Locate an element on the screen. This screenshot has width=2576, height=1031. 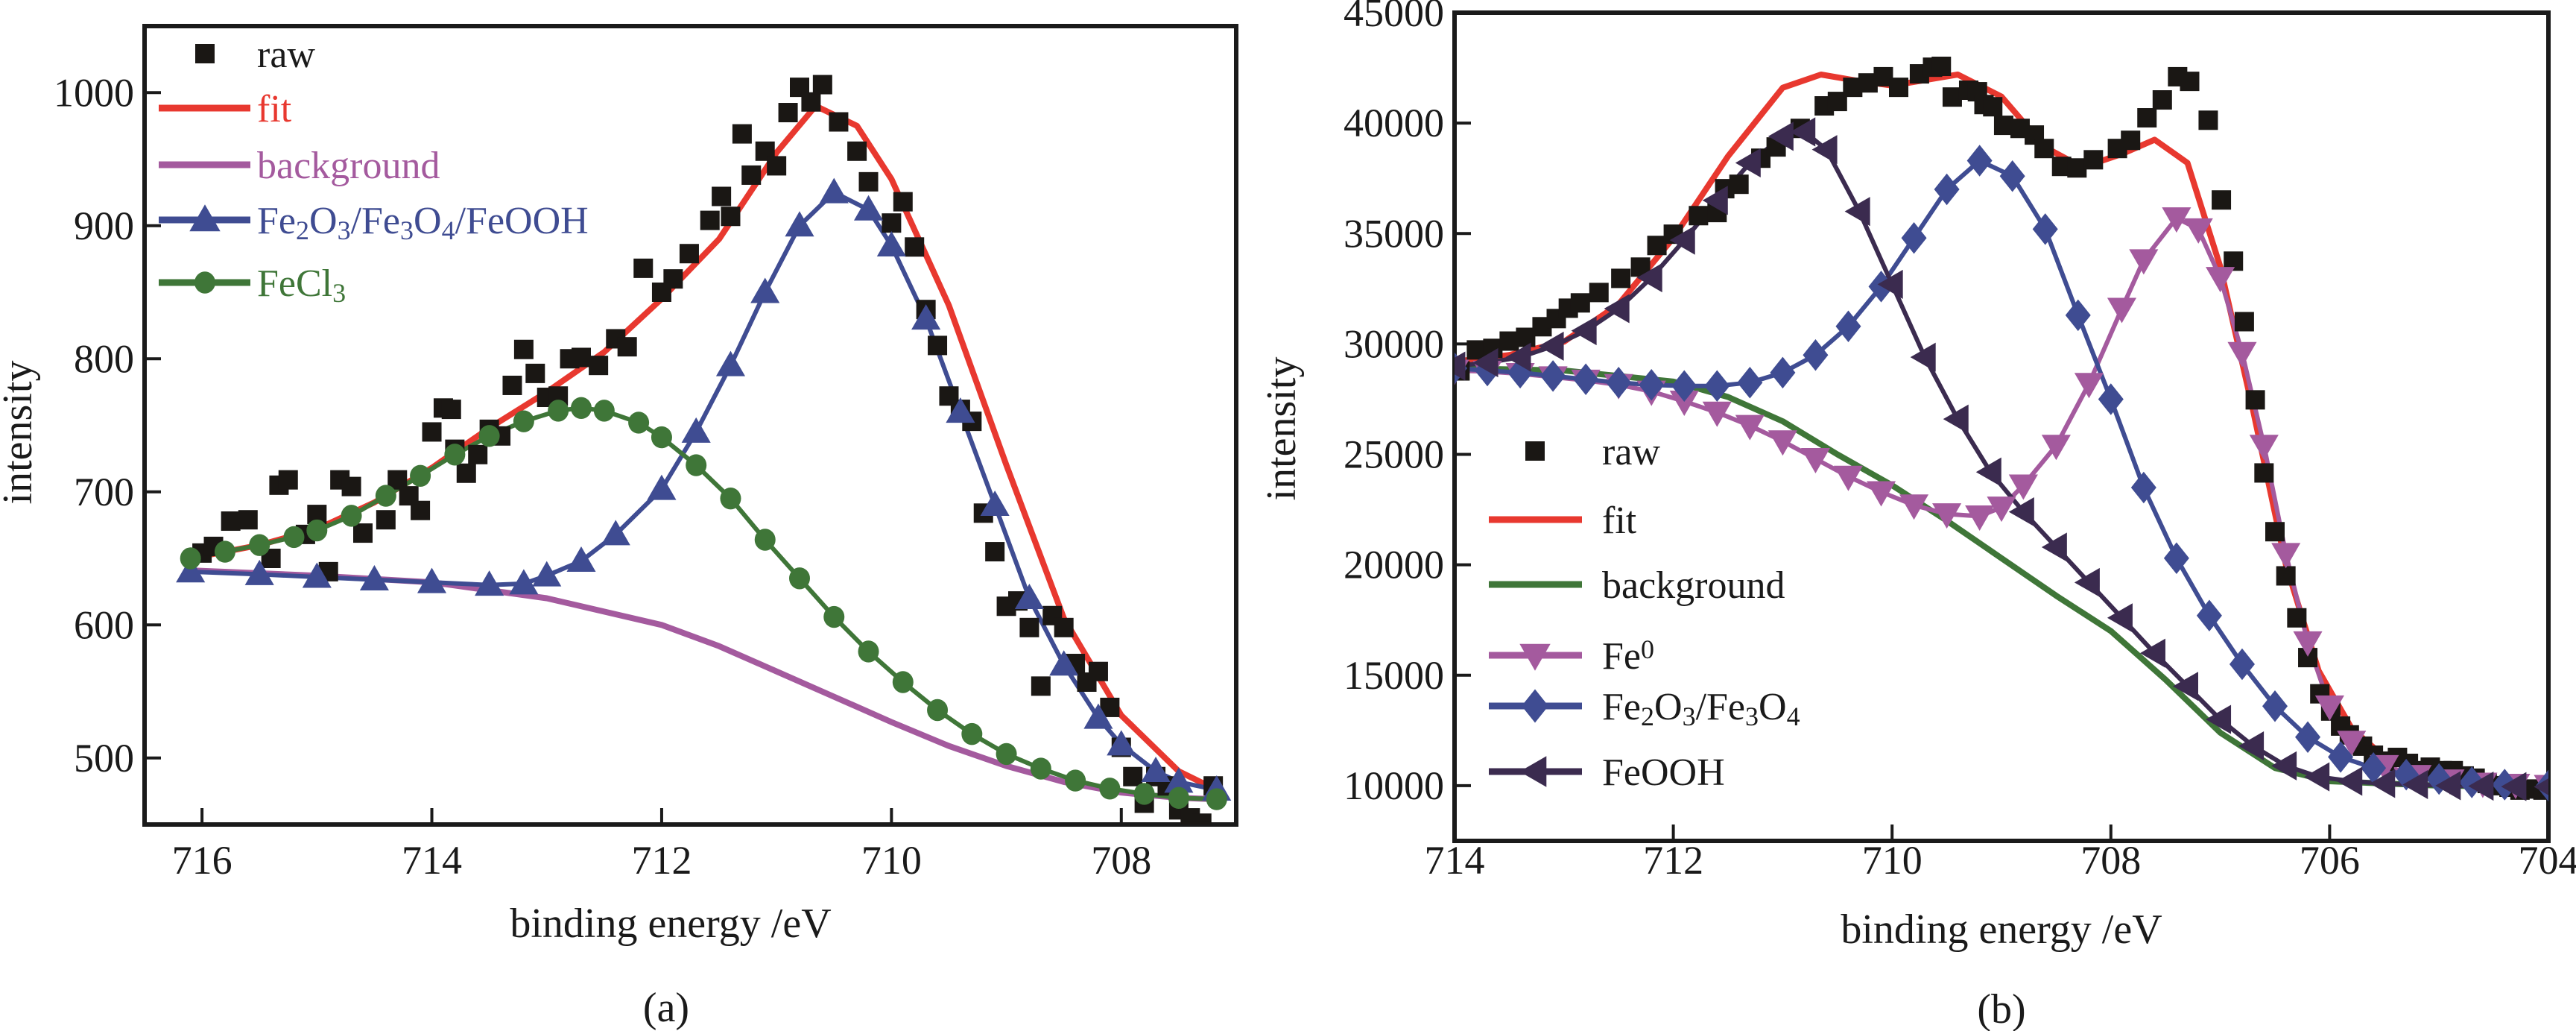
legend-item-raw: raw is located at coordinates (1593, 452).